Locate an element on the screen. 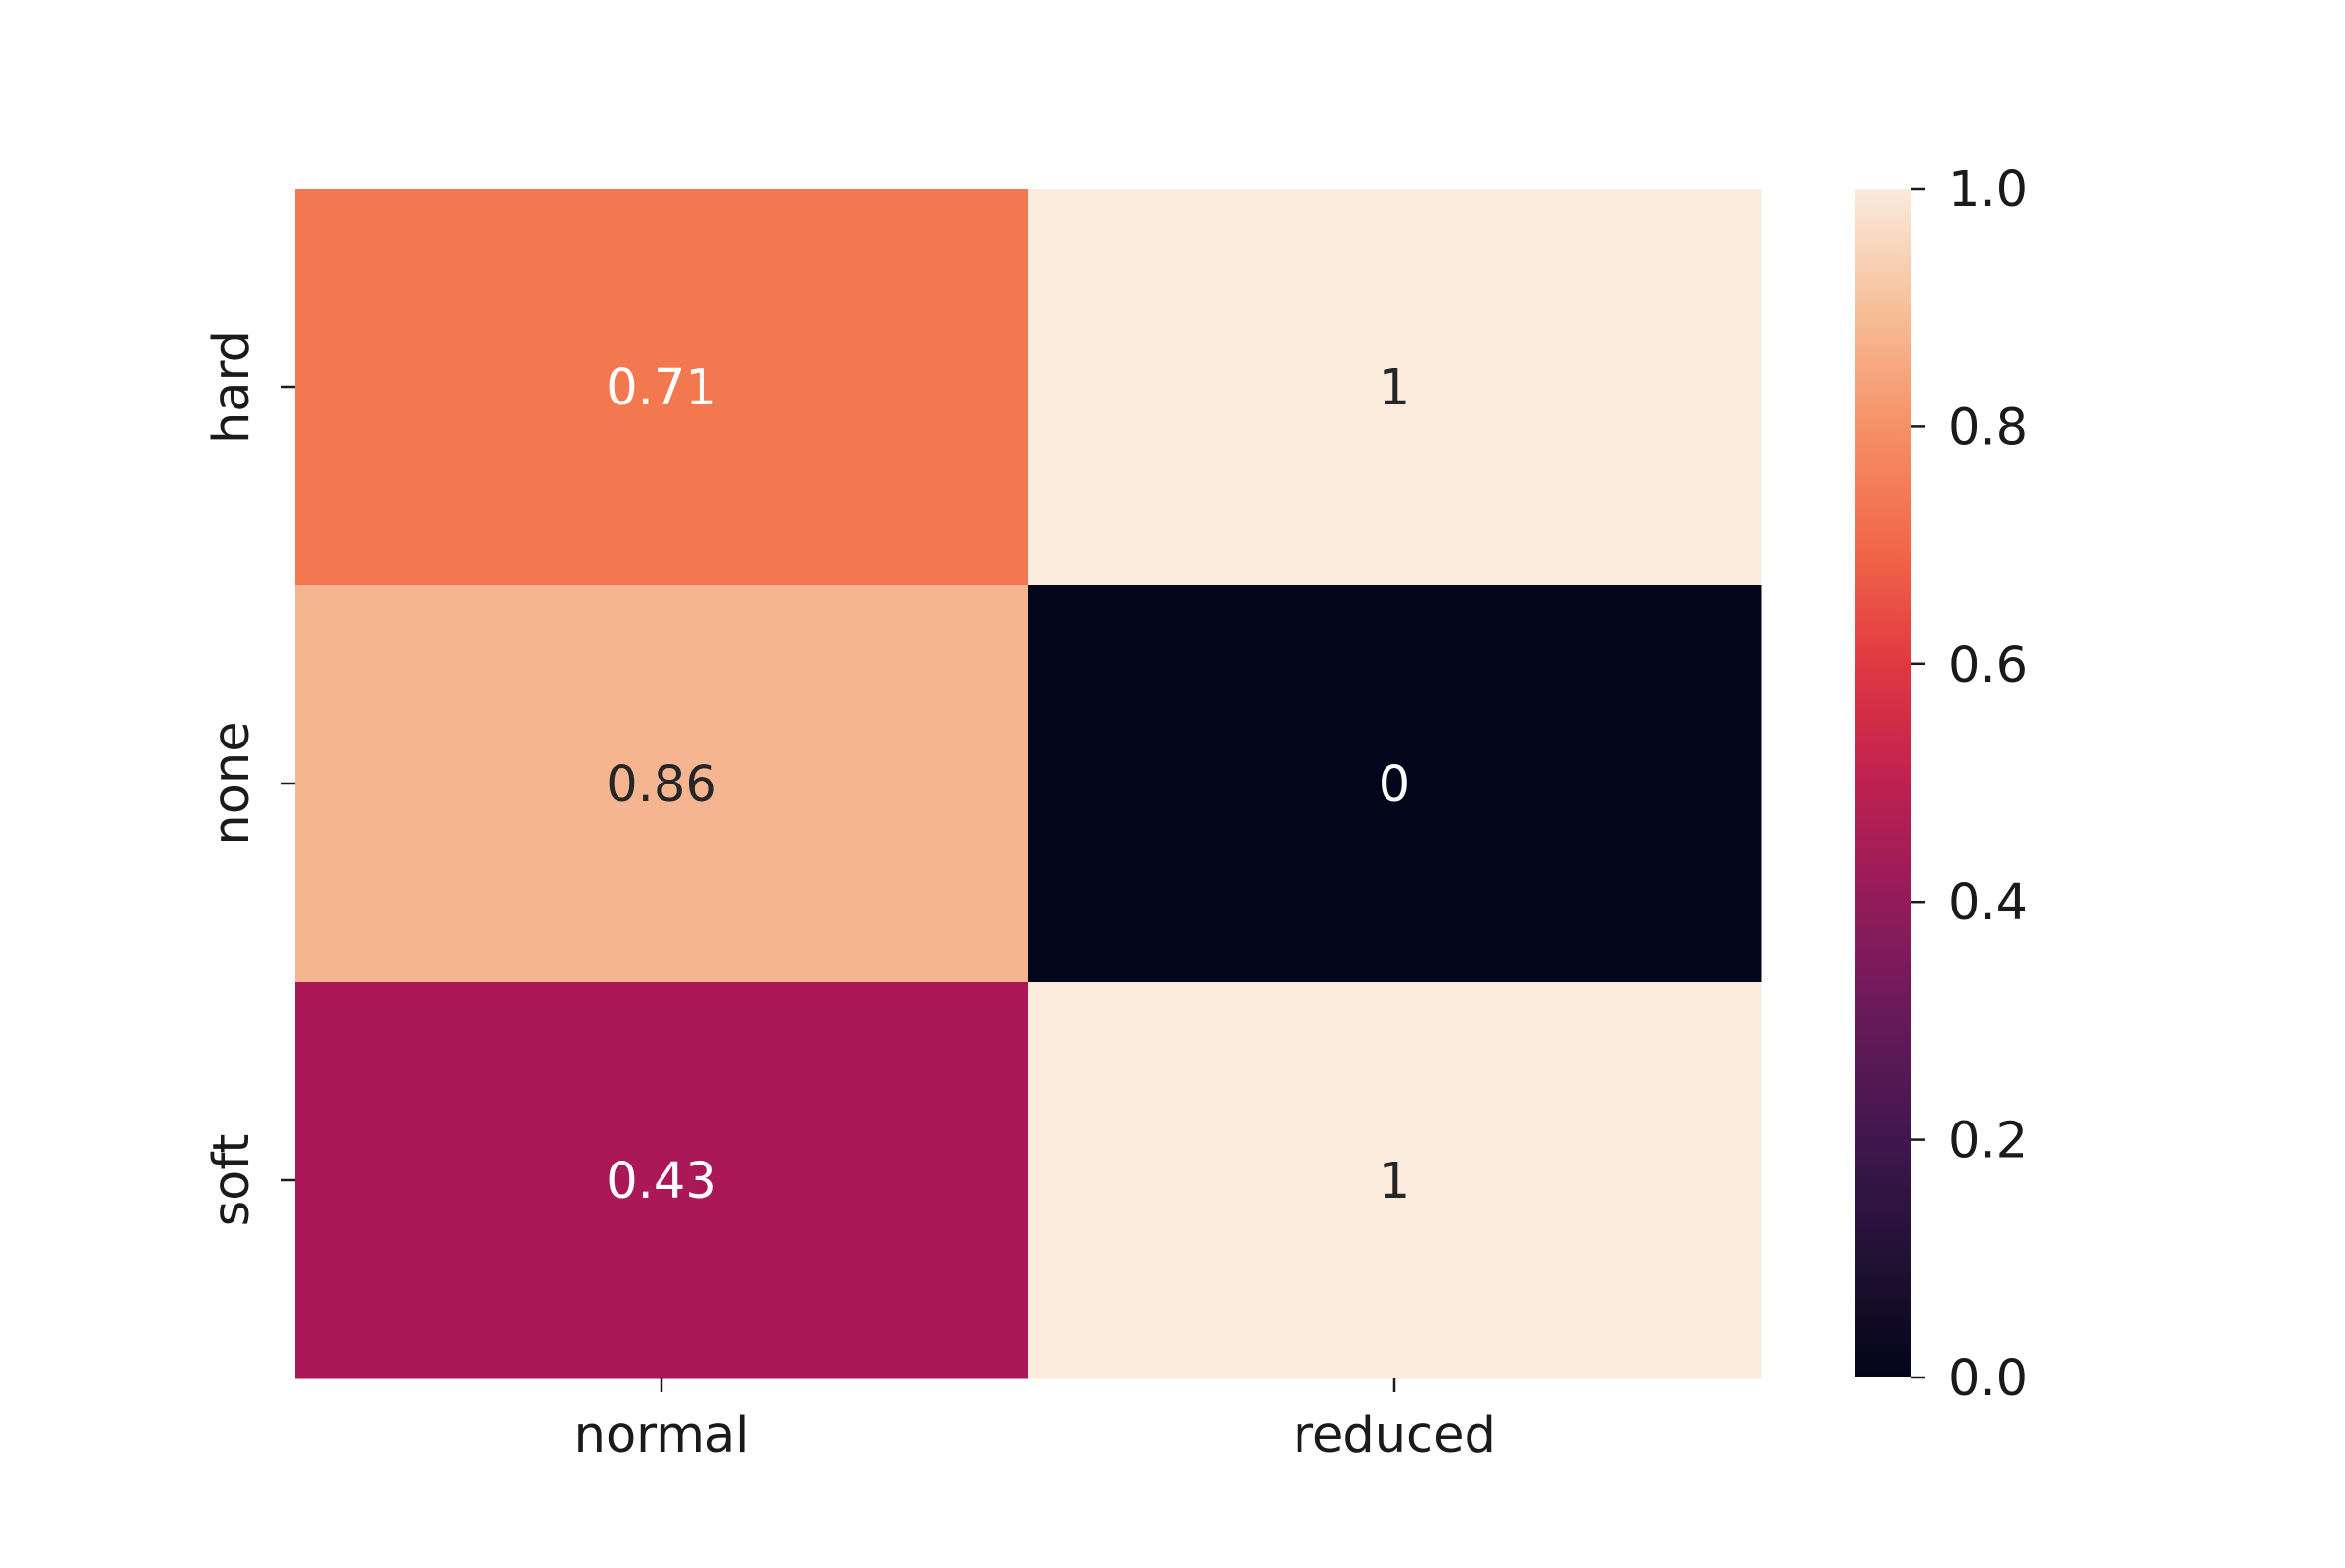 The image size is (2345, 1568). y-tick-label-hard: hard is located at coordinates (232, 387).